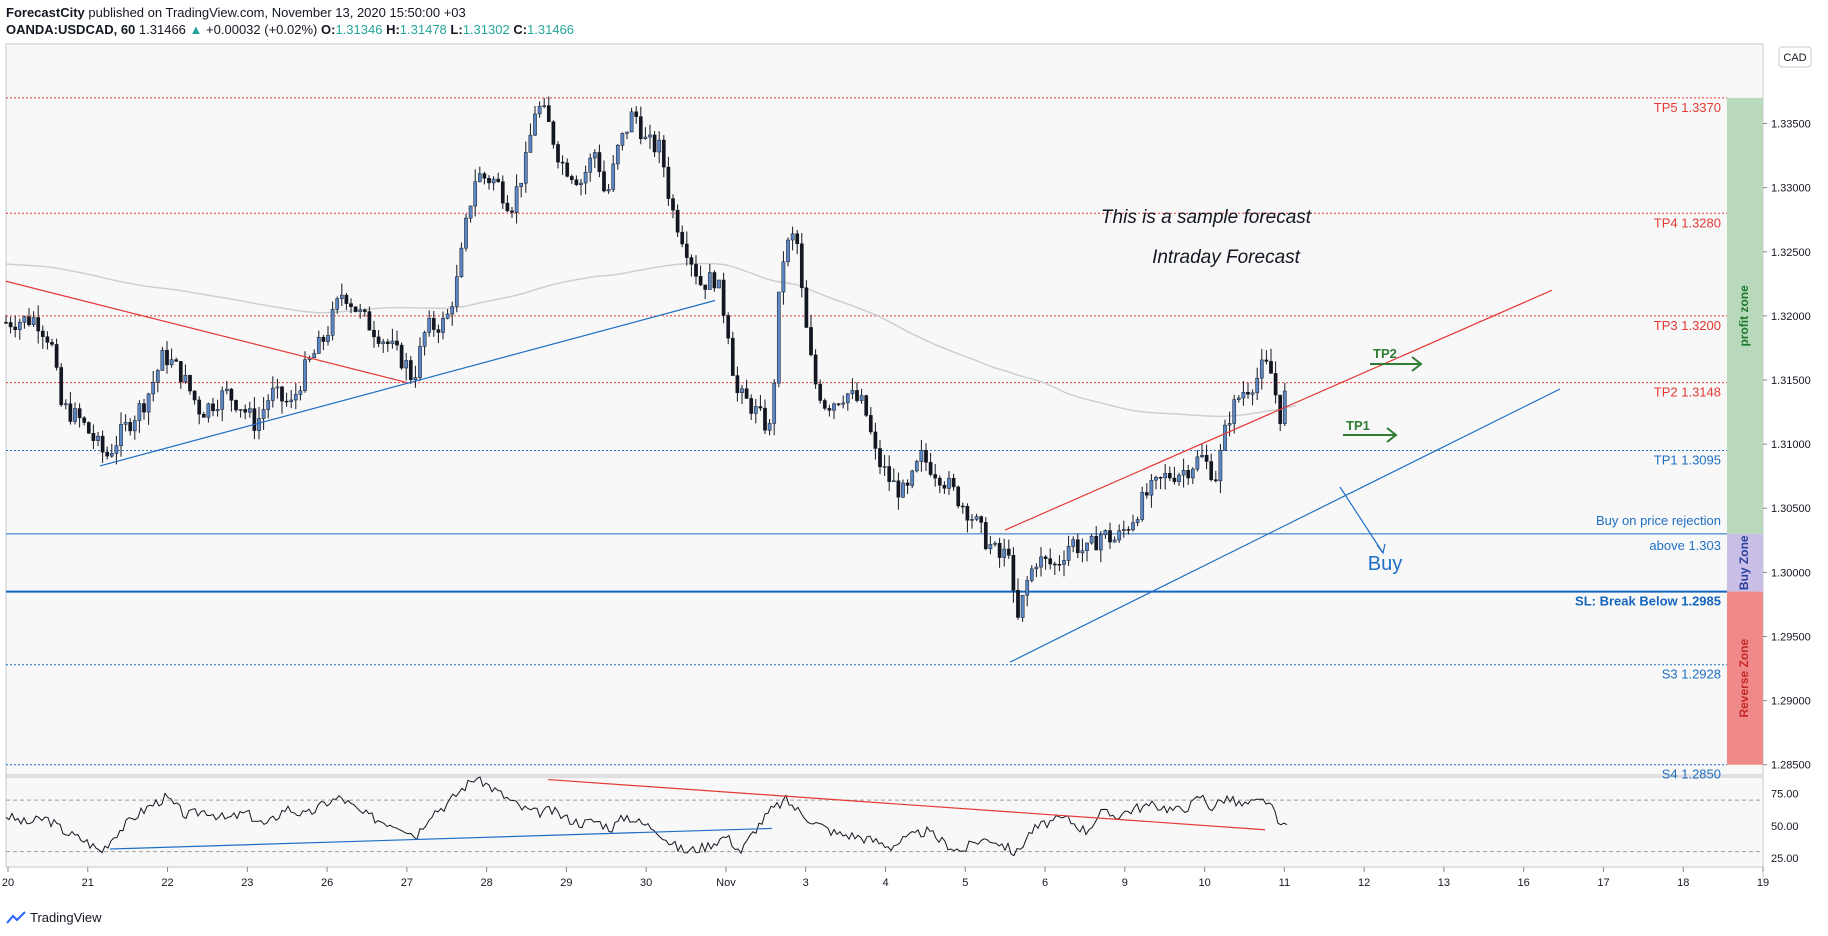  Describe the element at coordinates (651, 340) in the screenshot. I see `moving-average-line` at that location.